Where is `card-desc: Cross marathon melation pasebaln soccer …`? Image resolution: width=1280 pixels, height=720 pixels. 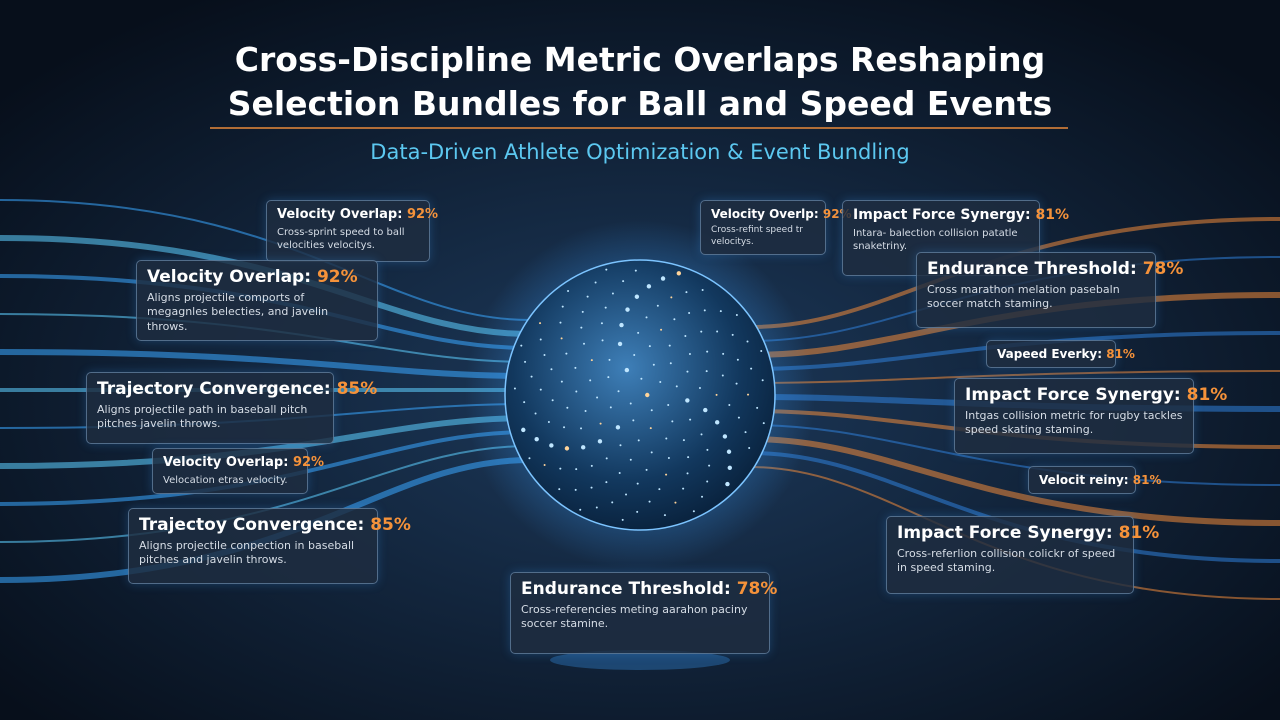 card-desc: Cross marathon melation pasebaln soccer … is located at coordinates (1023, 297).